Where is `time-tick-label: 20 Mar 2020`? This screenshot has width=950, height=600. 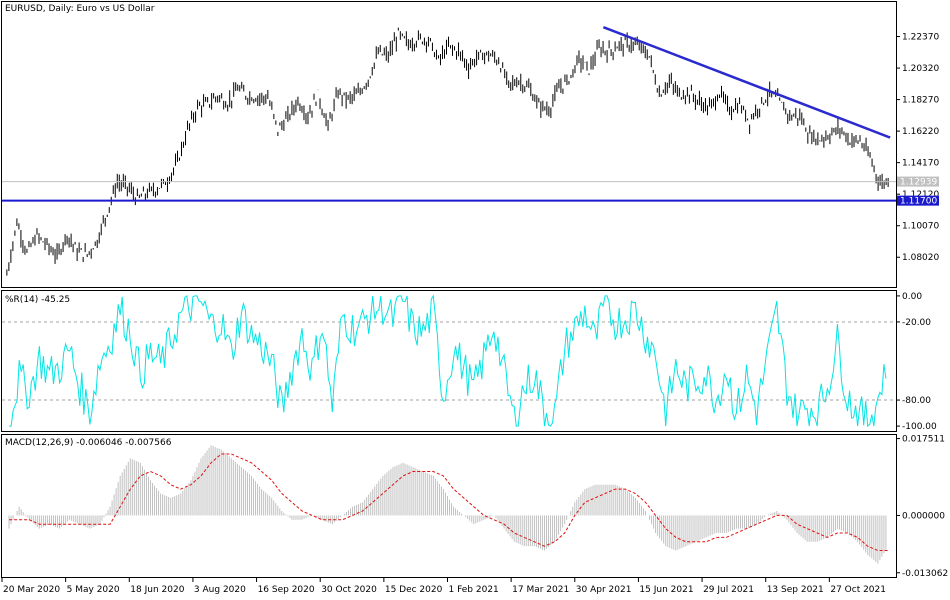 time-tick-label: 20 Mar 2020 is located at coordinates (31, 590).